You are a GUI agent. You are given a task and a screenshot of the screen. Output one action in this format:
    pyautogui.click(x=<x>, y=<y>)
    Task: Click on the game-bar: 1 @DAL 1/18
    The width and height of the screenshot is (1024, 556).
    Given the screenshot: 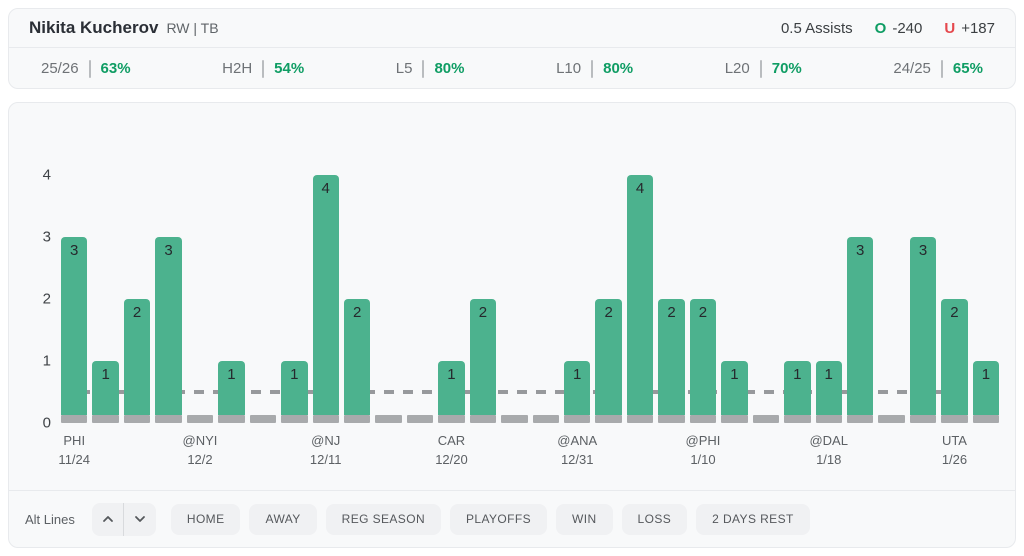 What is the action you would take?
    pyautogui.click(x=828, y=310)
    